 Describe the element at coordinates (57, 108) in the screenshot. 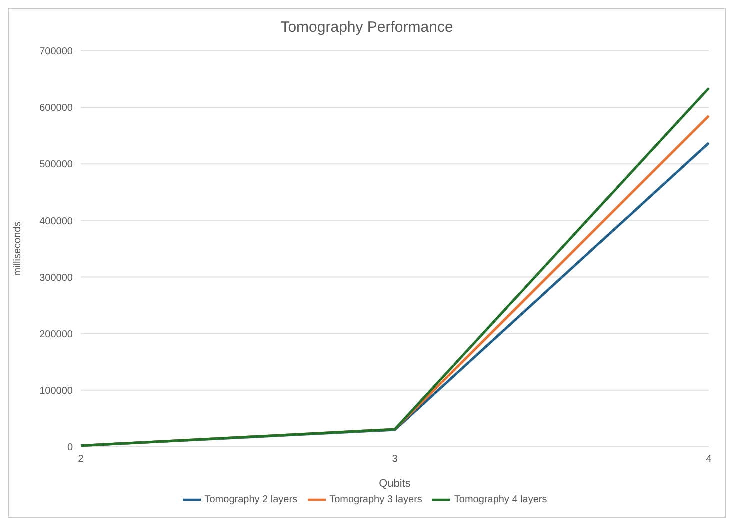

I see `y-tick-label: 600000` at that location.